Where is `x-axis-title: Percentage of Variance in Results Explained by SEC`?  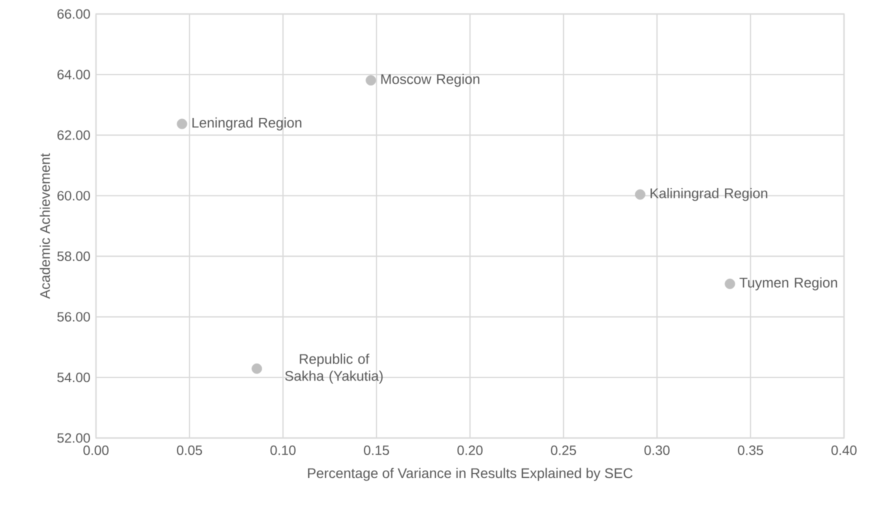 x-axis-title: Percentage of Variance in Results Explained by SEC is located at coordinates (470, 474).